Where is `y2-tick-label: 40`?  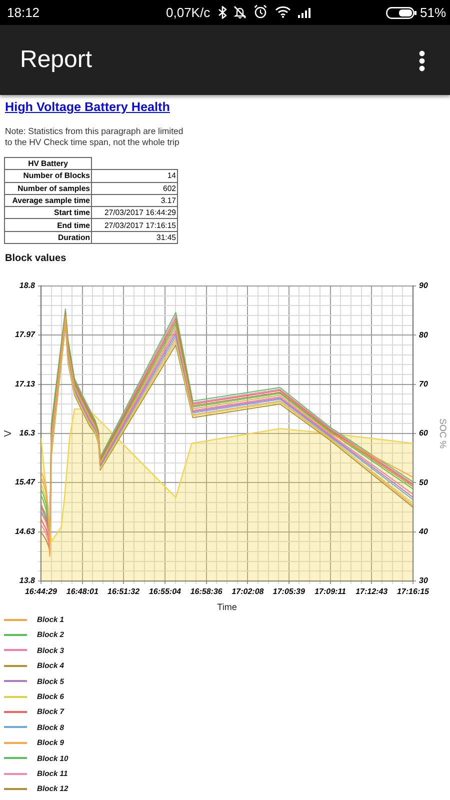
y2-tick-label: 40 is located at coordinates (423, 531).